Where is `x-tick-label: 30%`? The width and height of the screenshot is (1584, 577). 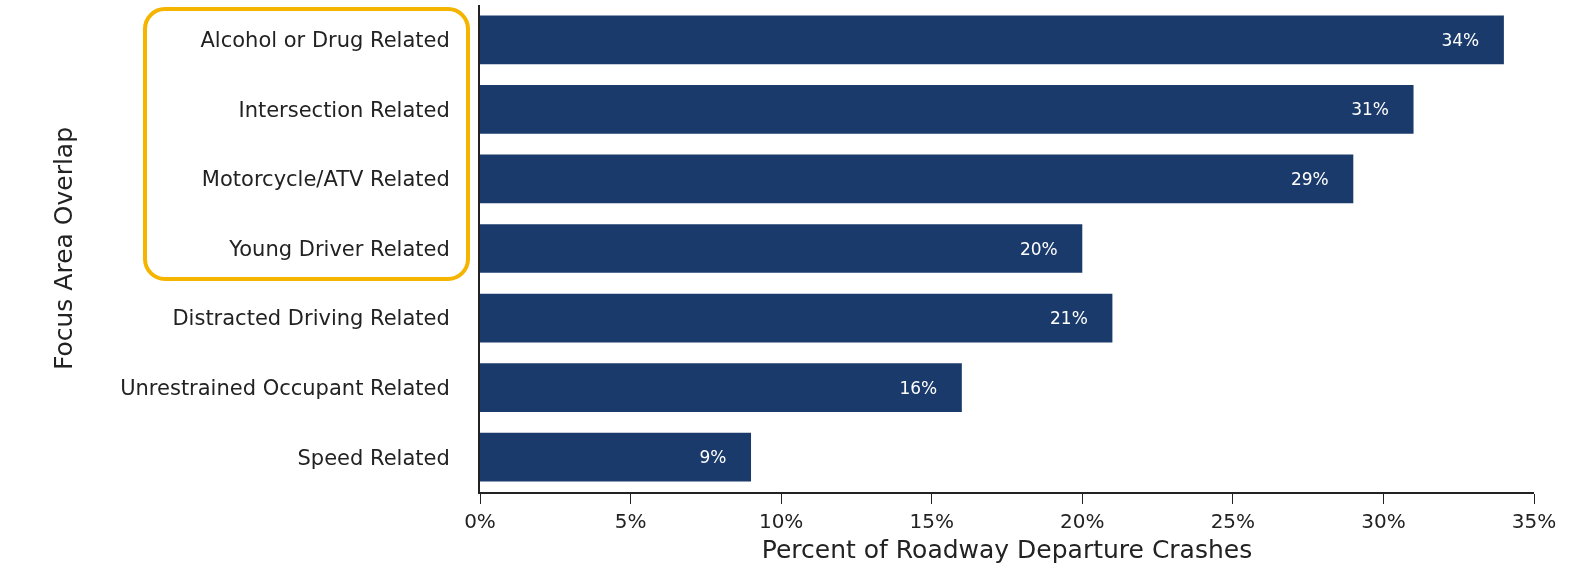 x-tick-label: 30% is located at coordinates (1383, 521).